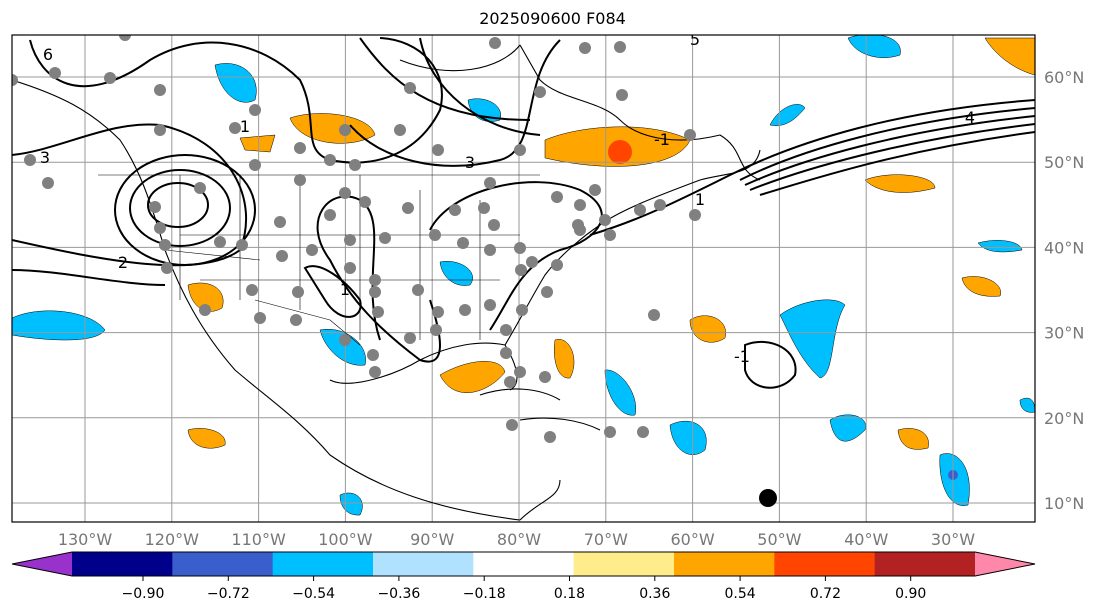  Describe the element at coordinates (484, 594) in the screenshot. I see `colorbar-tick-label: −0.18` at that location.